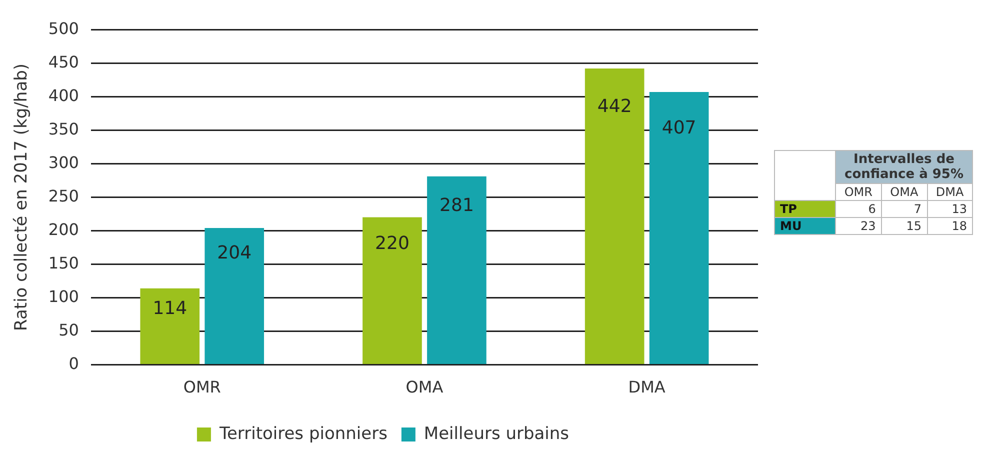 The width and height of the screenshot is (981, 461). Describe the element at coordinates (63, 28) in the screenshot. I see `y-tick-label: 500` at that location.